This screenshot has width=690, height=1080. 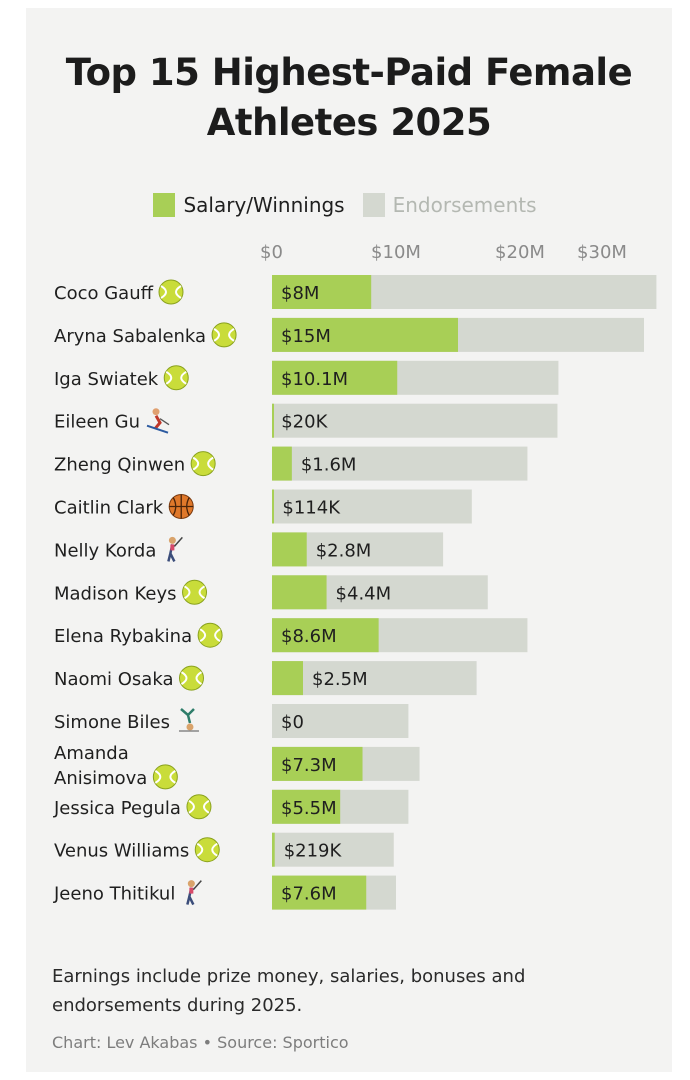 What do you see at coordinates (464, 205) in the screenshot?
I see `legend-label-endorsements: Endorsements` at bounding box center [464, 205].